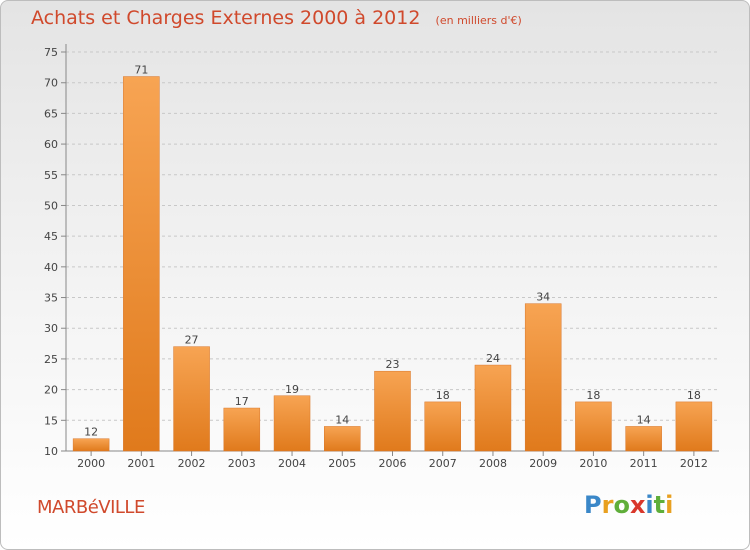 The height and width of the screenshot is (550, 750). I want to click on bar-value-label: 24, so click(493, 358).